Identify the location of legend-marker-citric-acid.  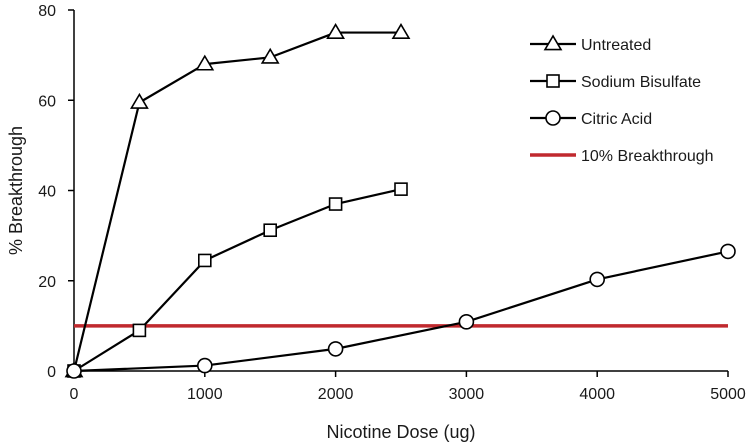
(553, 118).